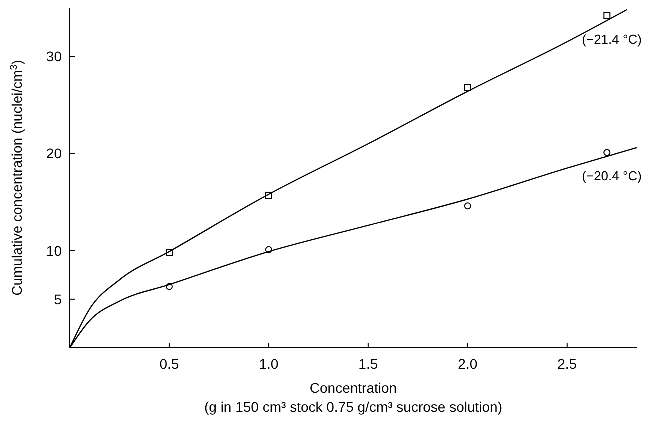  I want to click on y-tick-label: 10, so click(54, 250).